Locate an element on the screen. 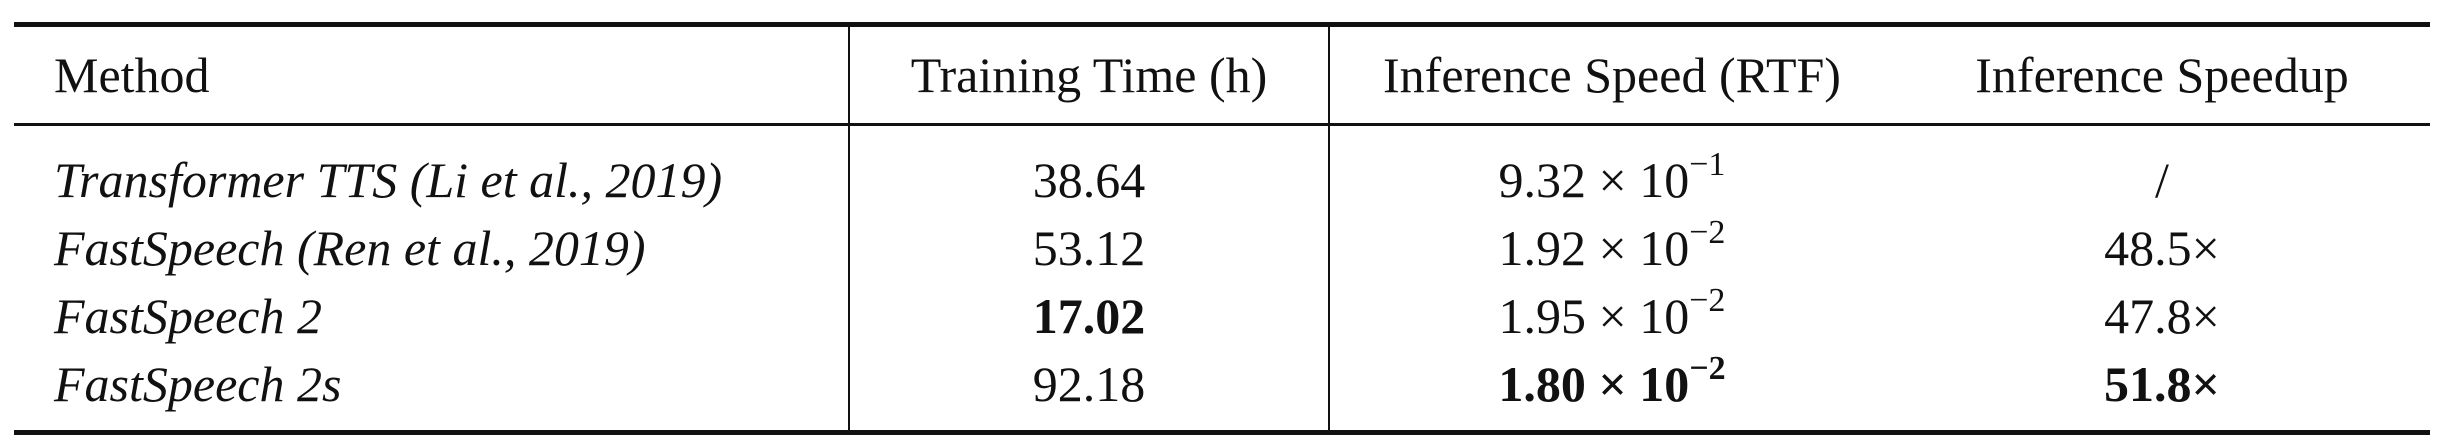 The image size is (2444, 444). header-inference-speed: Inference Speed (RTF) is located at coordinates (1611, 75).